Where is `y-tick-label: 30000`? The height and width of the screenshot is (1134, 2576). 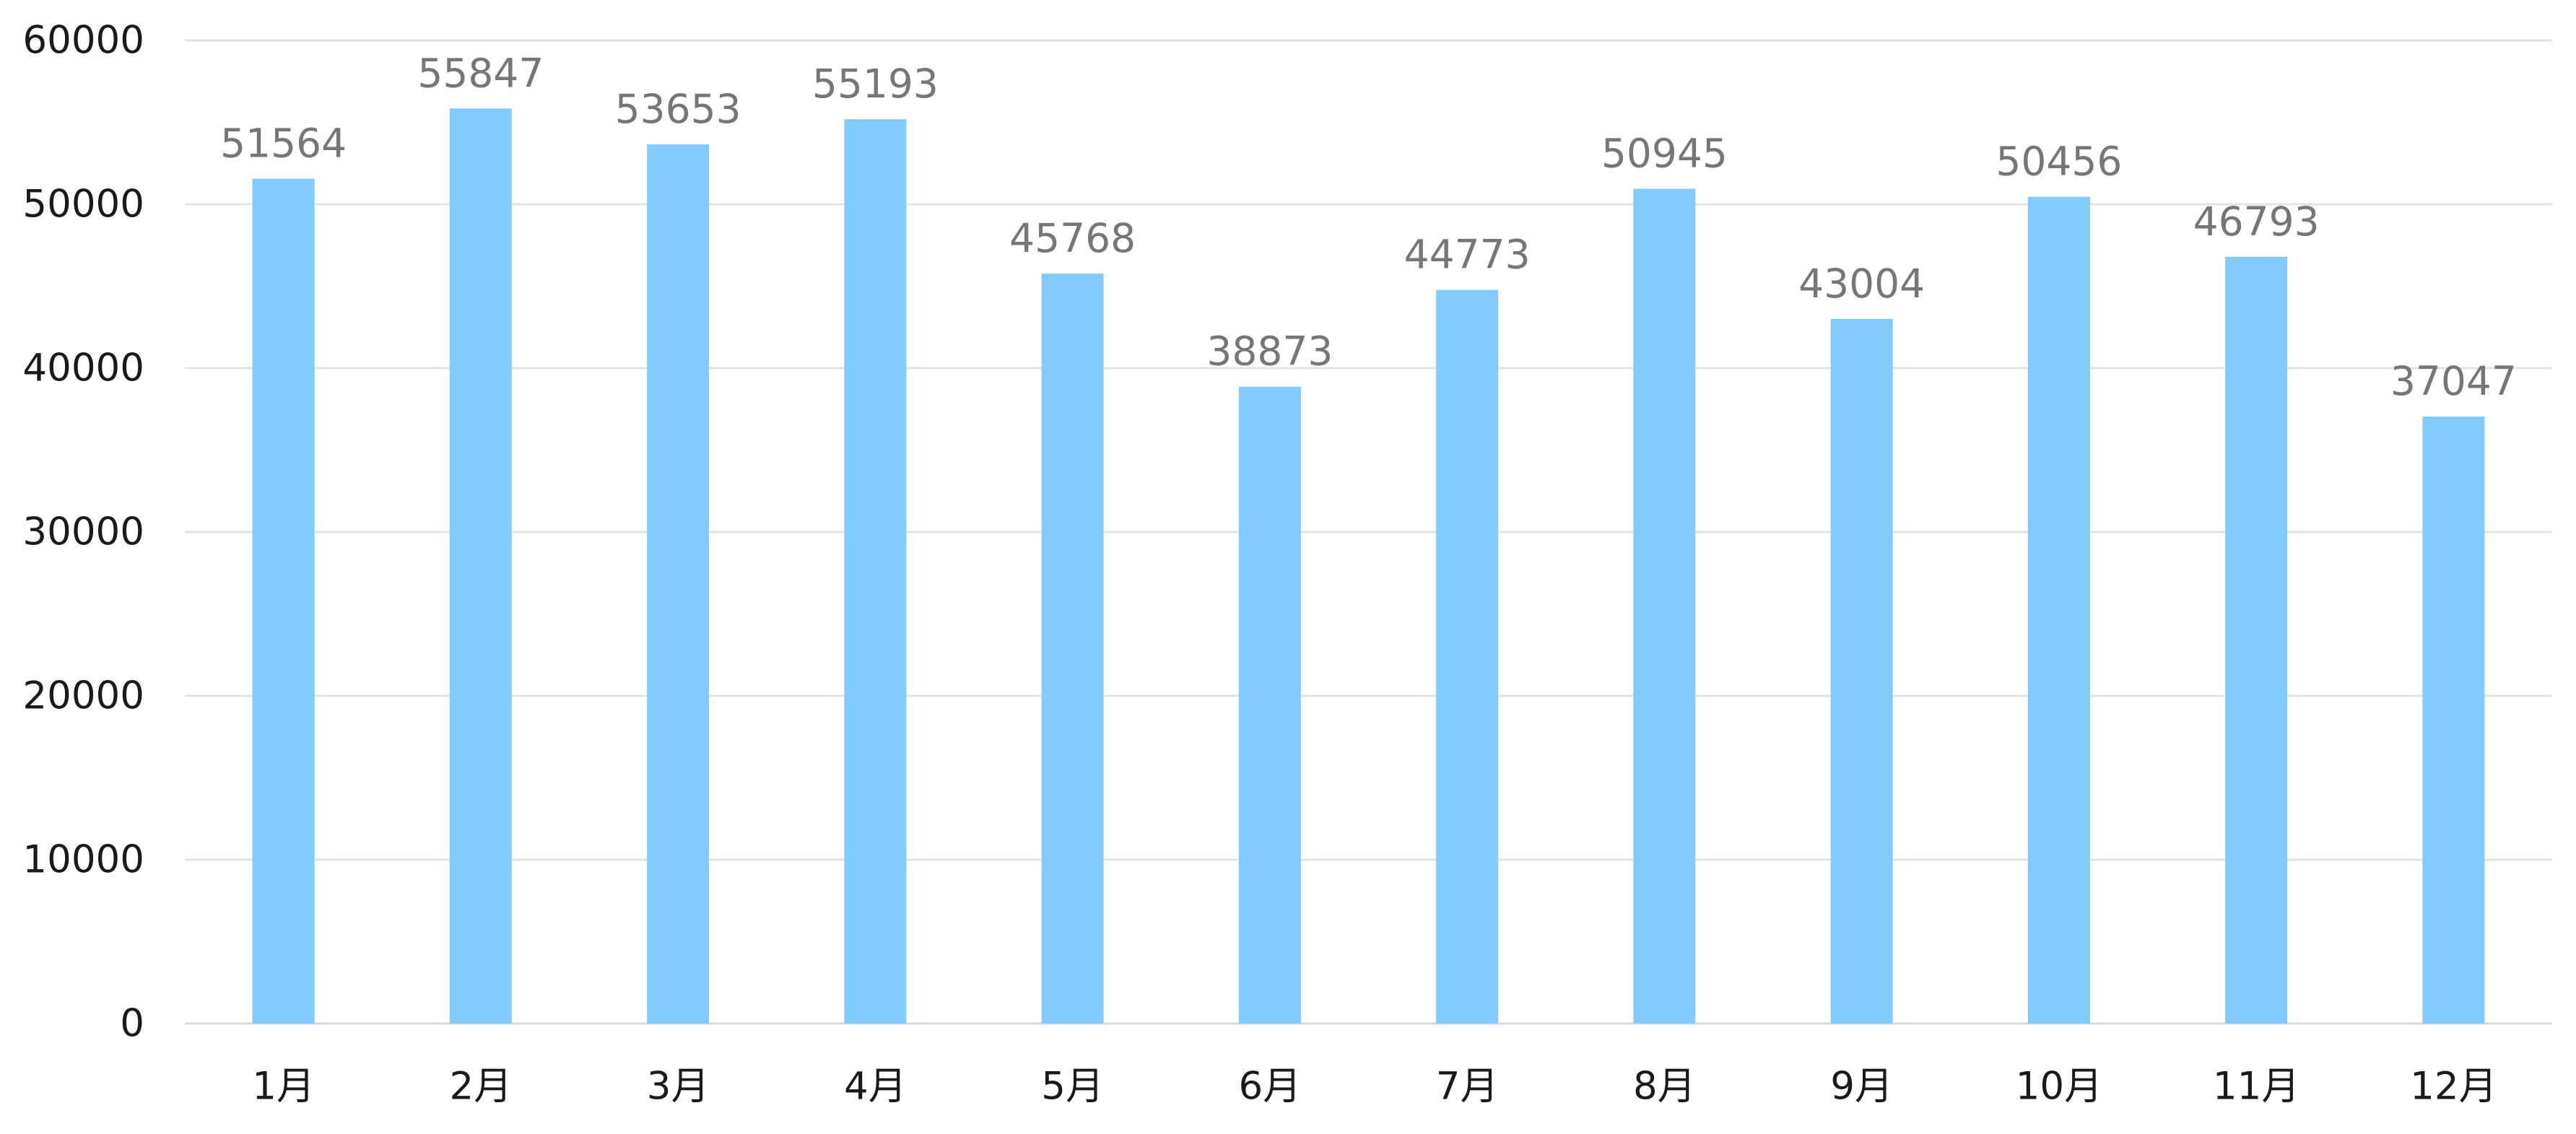 y-tick-label: 30000 is located at coordinates (83, 532).